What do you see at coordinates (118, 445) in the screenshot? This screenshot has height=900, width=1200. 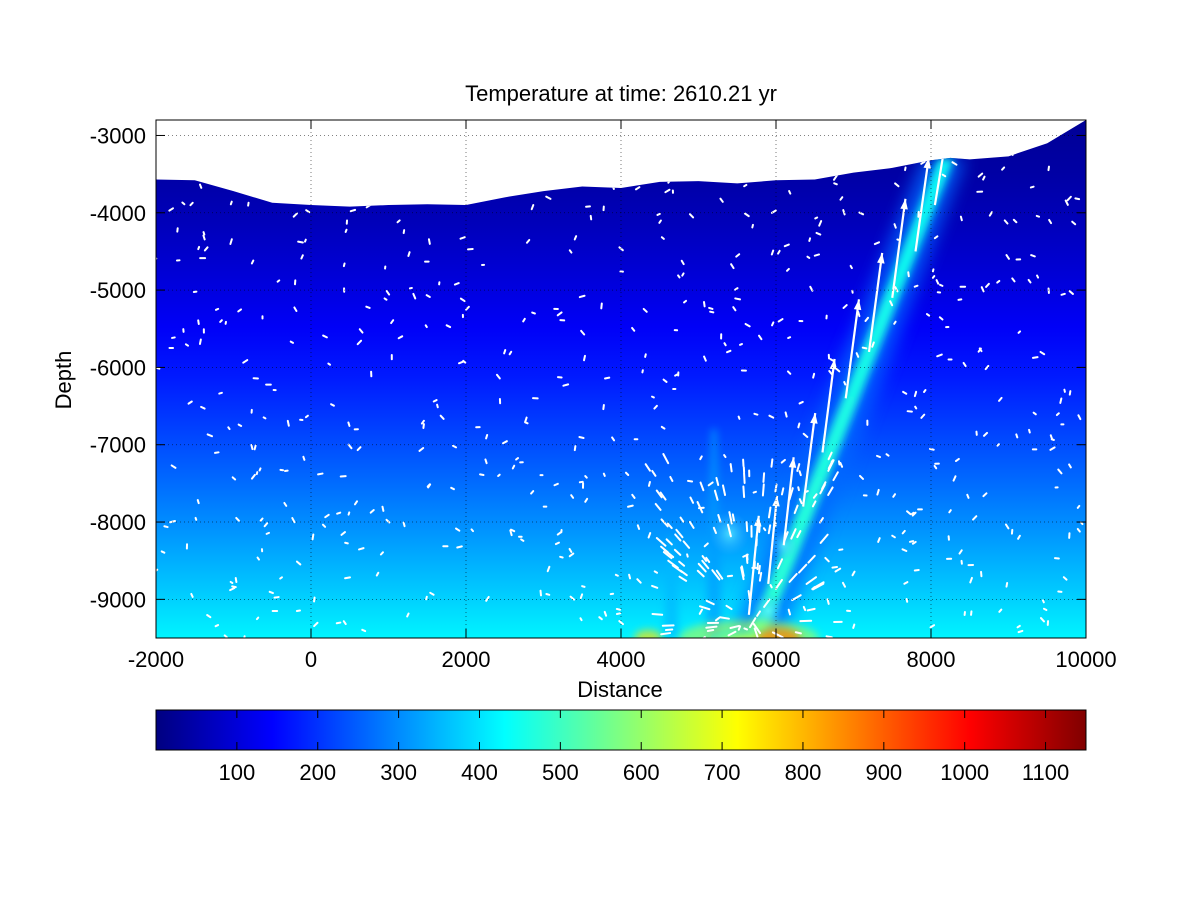 I see `y-tick-label: -7000` at bounding box center [118, 445].